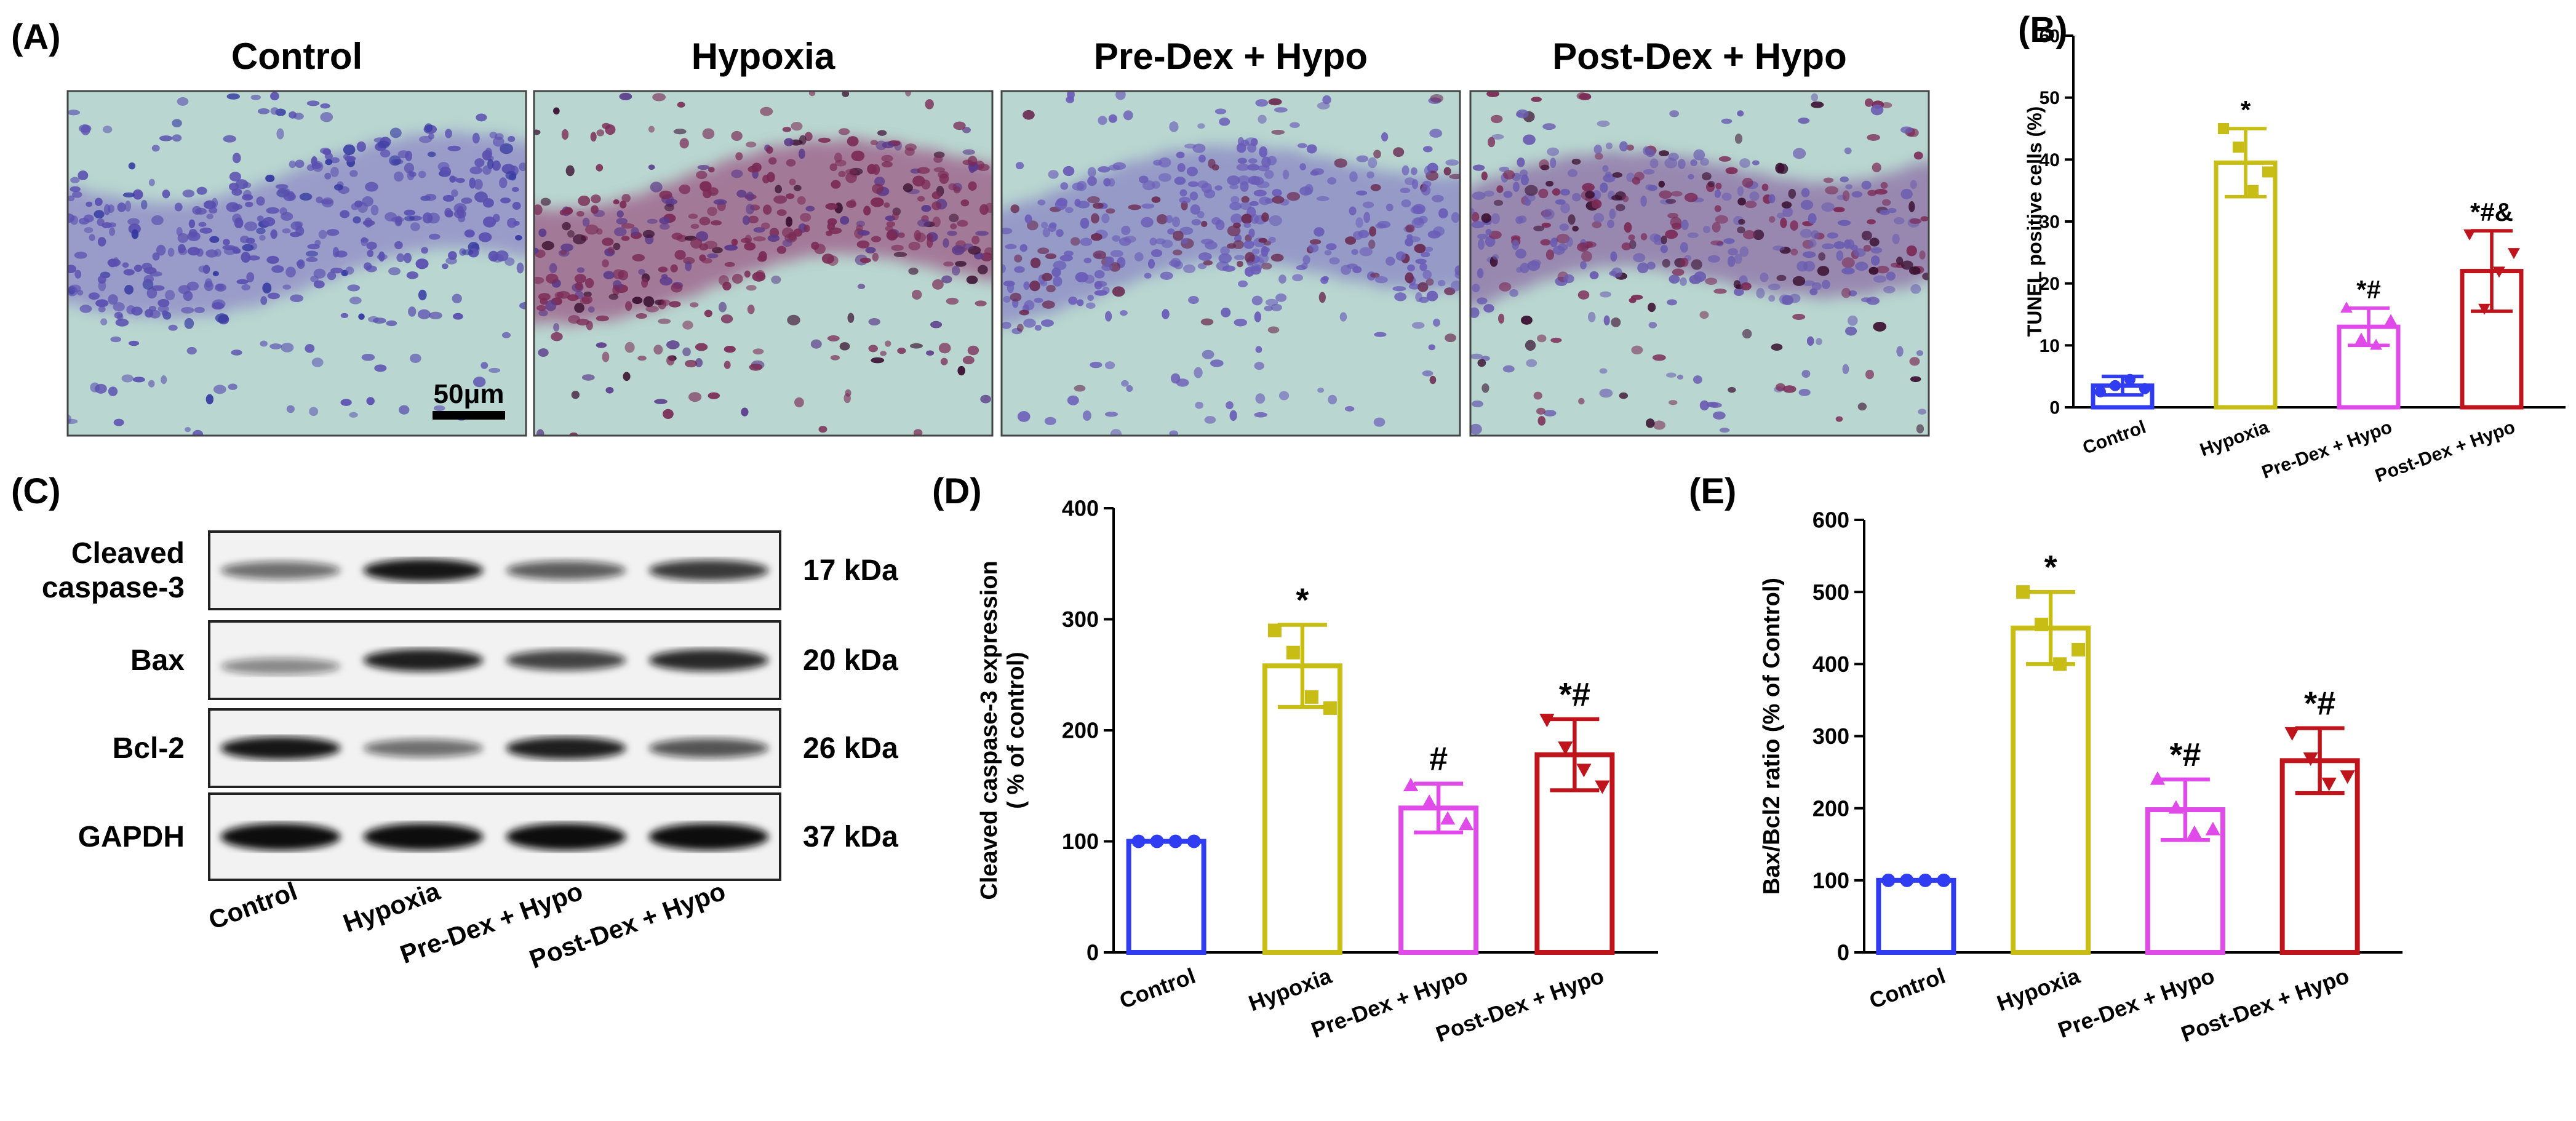 Image resolution: width=2576 pixels, height=1121 pixels. What do you see at coordinates (469, 394) in the screenshot?
I see `scale-bar-label: 50μm` at bounding box center [469, 394].